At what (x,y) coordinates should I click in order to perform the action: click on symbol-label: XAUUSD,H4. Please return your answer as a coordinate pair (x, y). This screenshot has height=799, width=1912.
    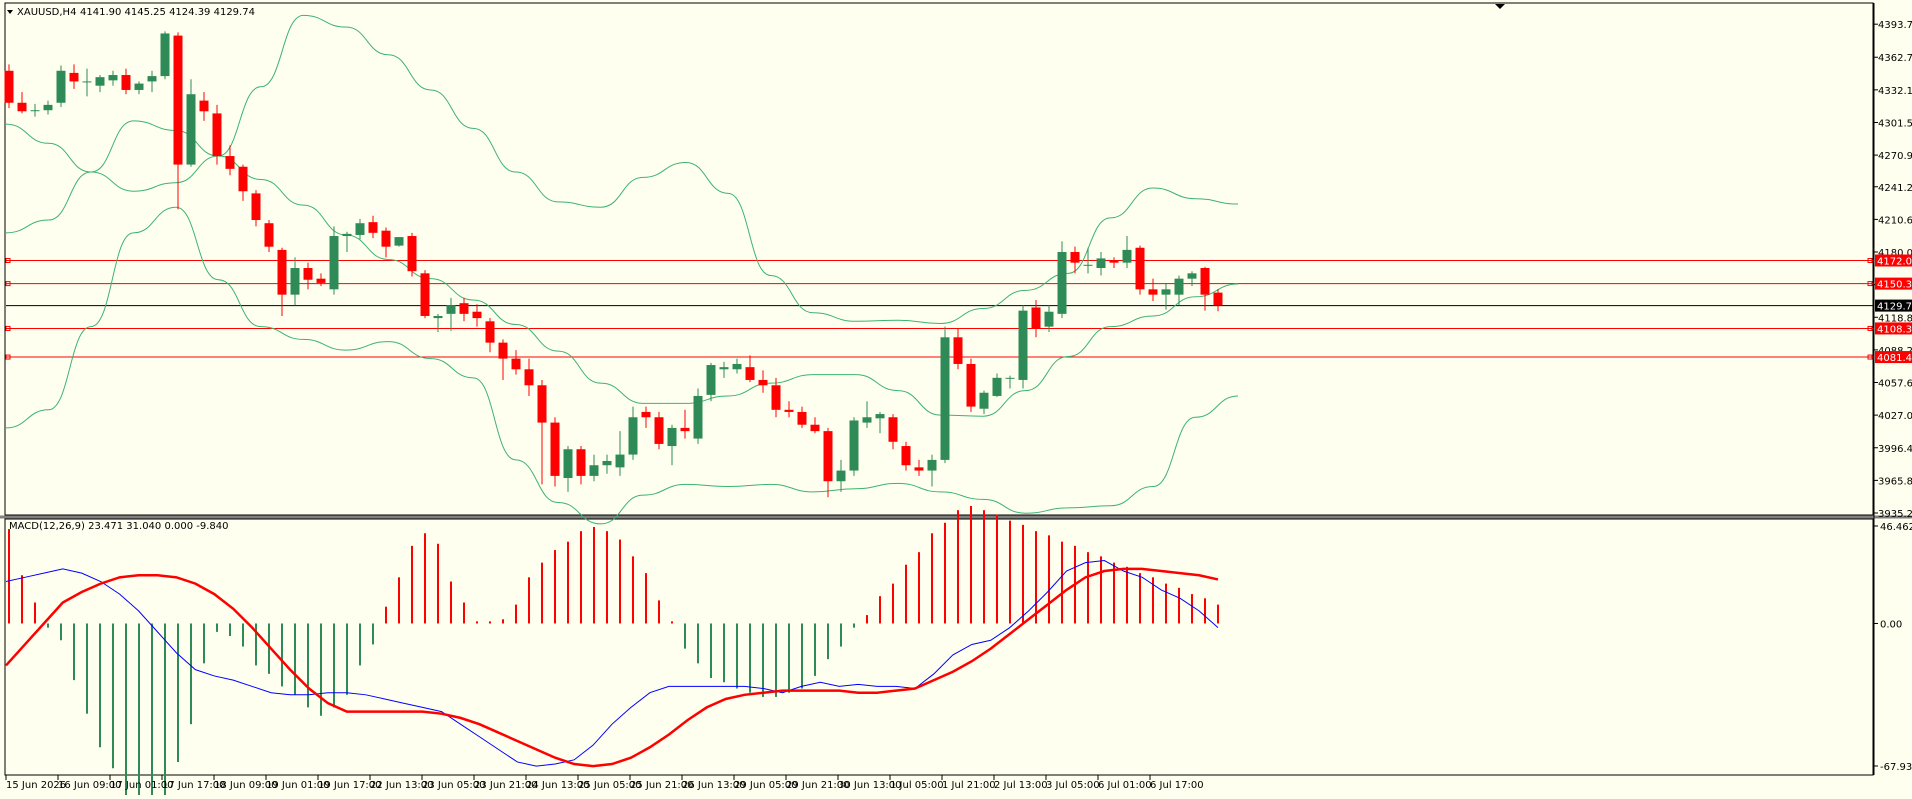
    Looking at the image, I should click on (46, 12).